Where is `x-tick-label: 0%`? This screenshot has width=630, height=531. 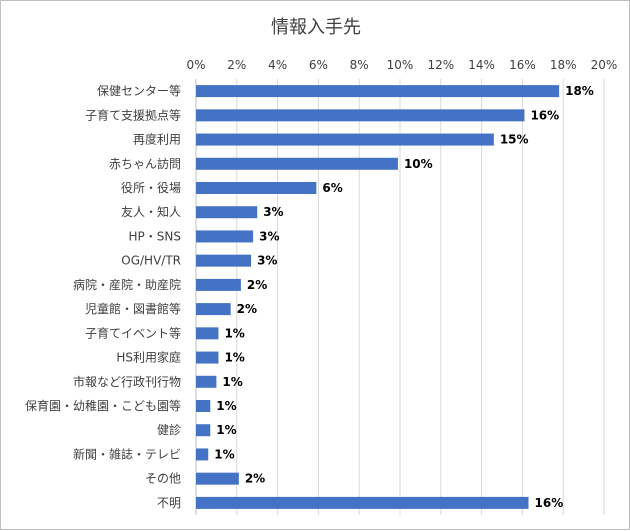
x-tick-label: 0% is located at coordinates (195, 65).